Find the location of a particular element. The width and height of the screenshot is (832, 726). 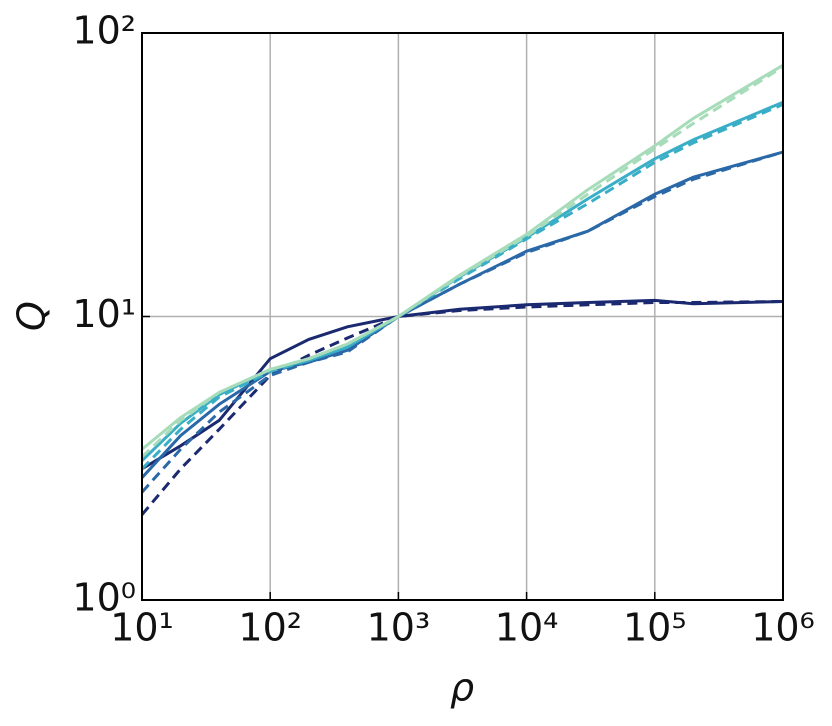

y-tick-label: 10⁰ is located at coordinates (104, 598).